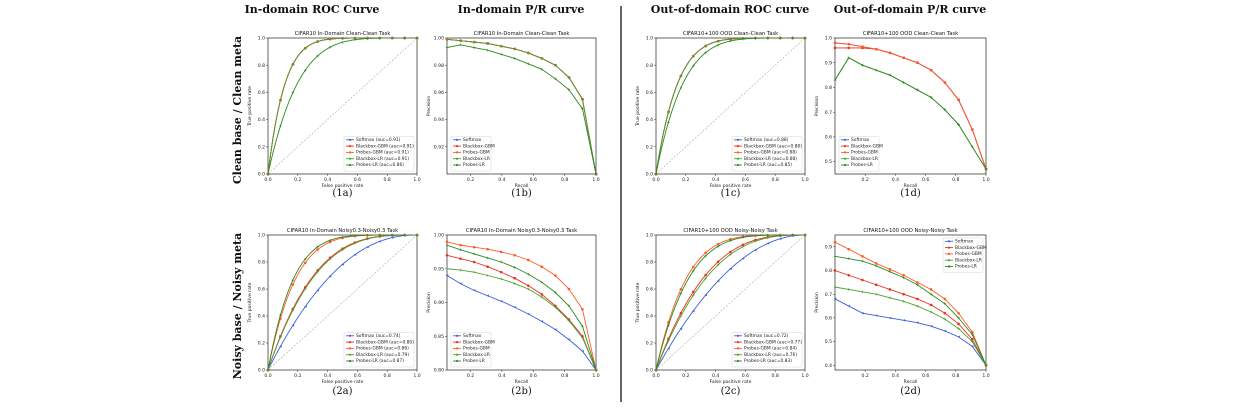  I want to click on series-line-probes-gbm, so click(910, 106).